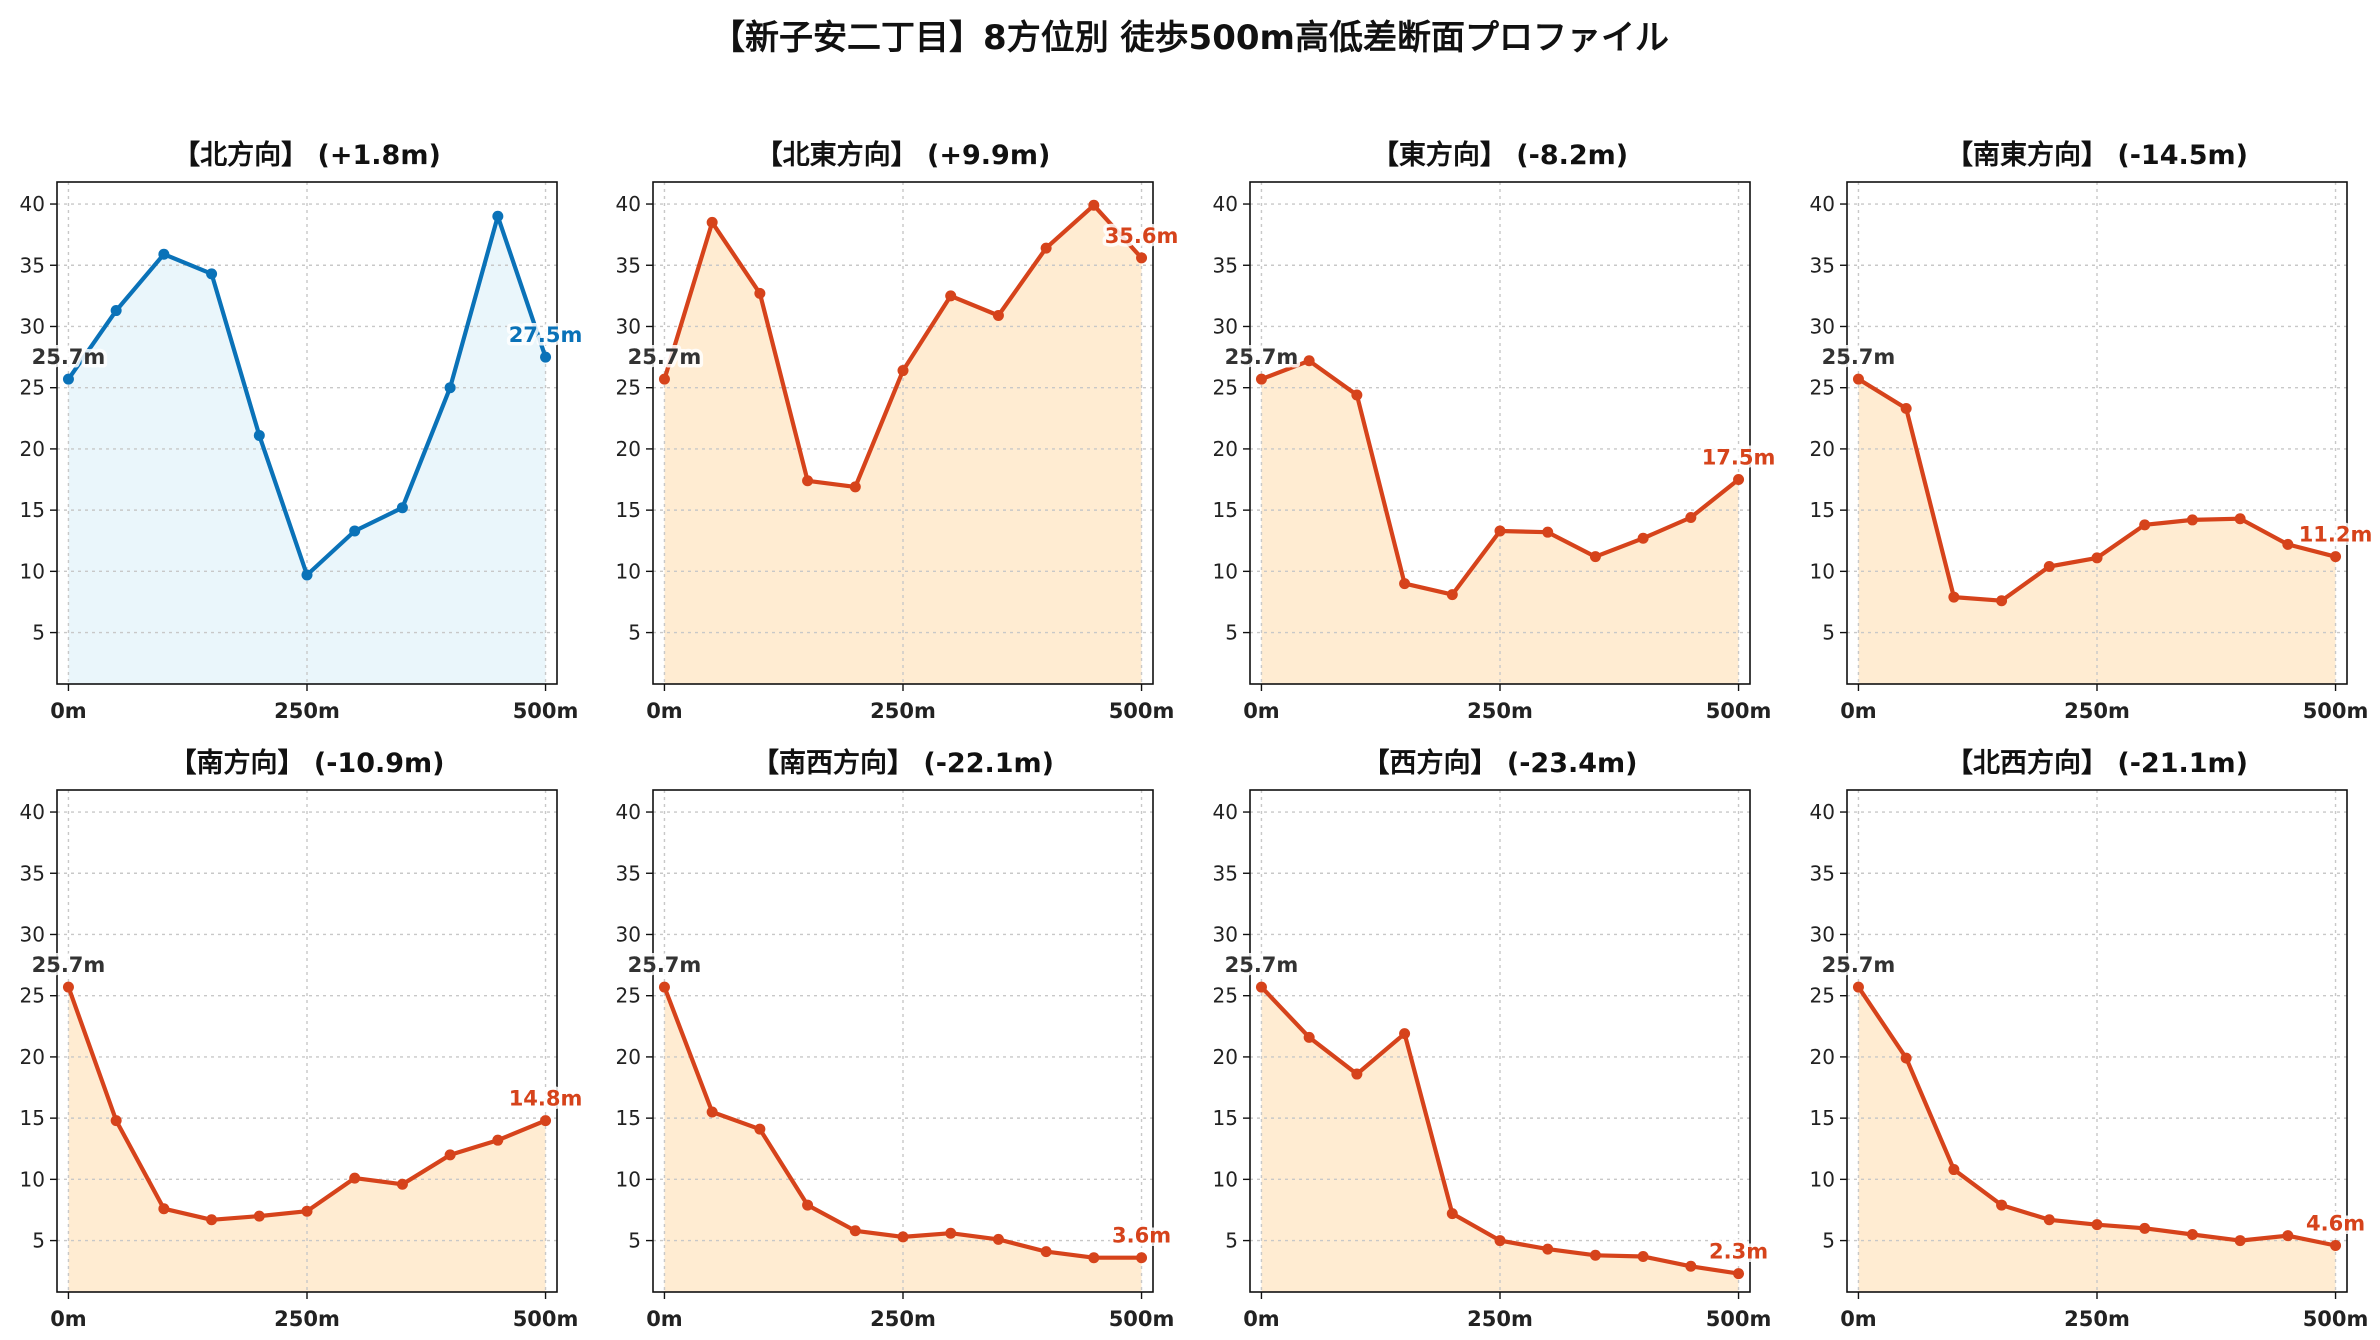  Describe the element at coordinates (2335, 1223) in the screenshot. I see `end-label: 4.6m` at that location.